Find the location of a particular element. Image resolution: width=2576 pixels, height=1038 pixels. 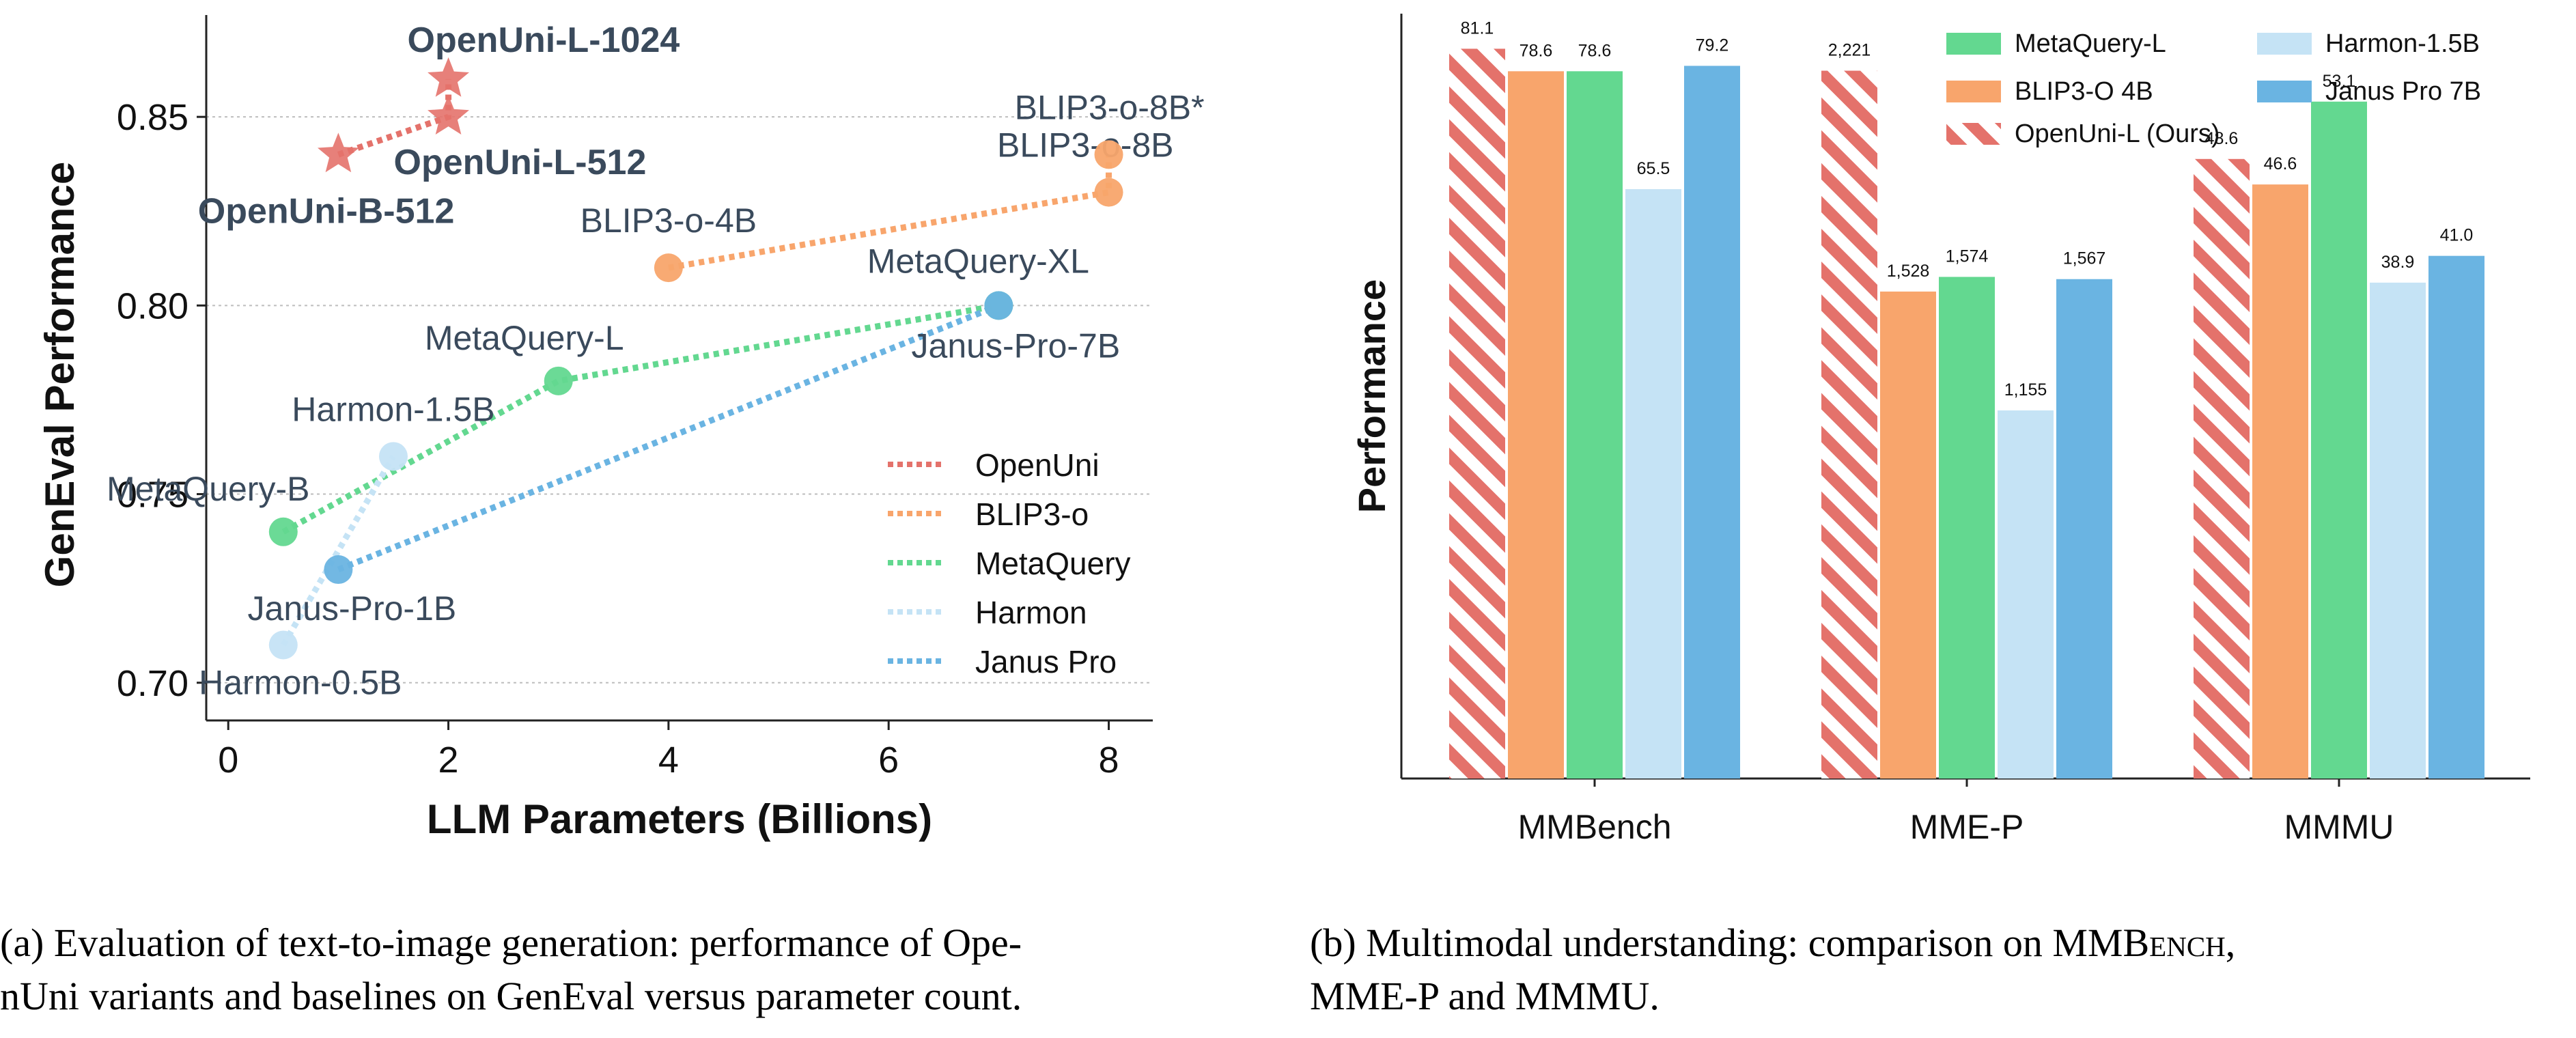

bar-value-label: 53.1 is located at coordinates (2339, 81).